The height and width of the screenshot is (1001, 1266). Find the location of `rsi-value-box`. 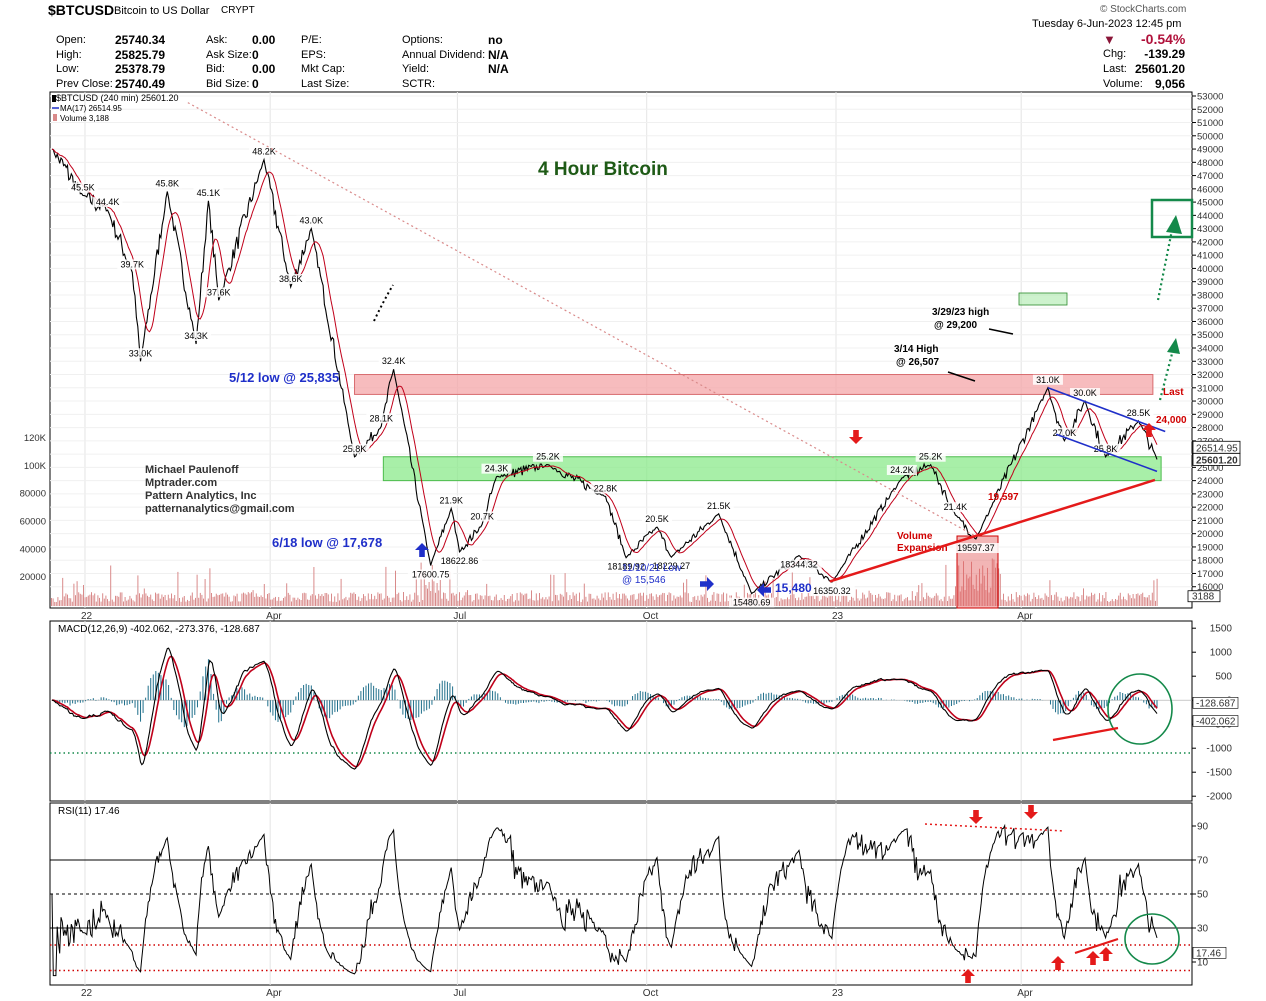

rsi-value-box is located at coordinates (1209, 953).